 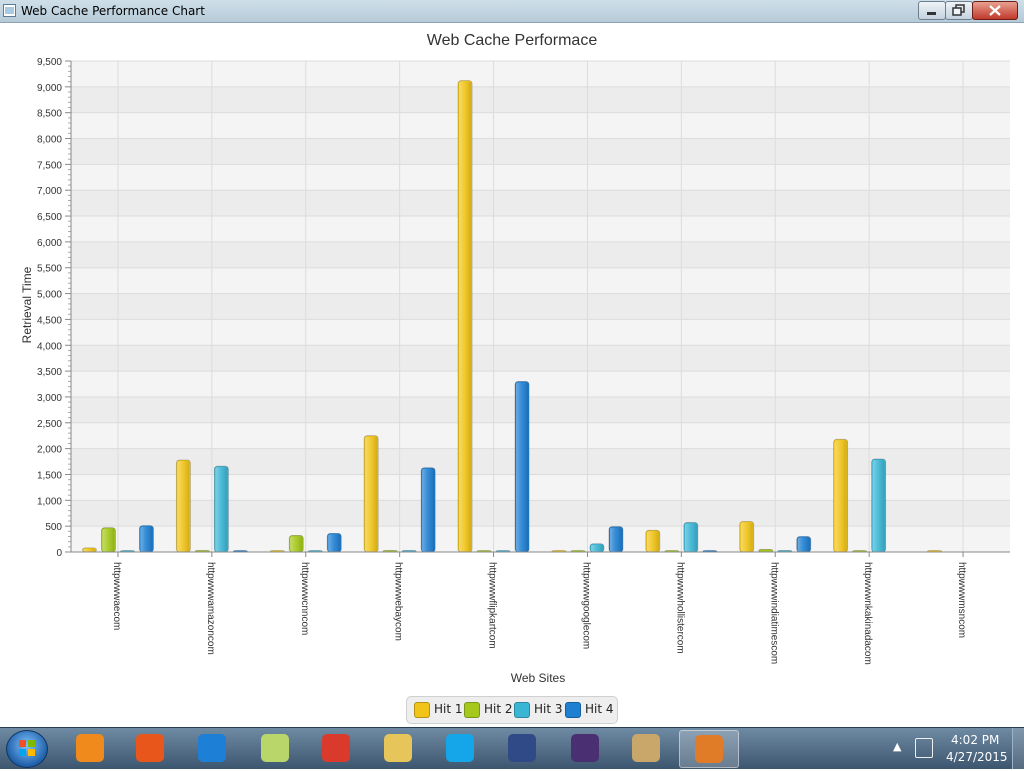 I want to click on show-desktop-button, so click(x=1018, y=748).